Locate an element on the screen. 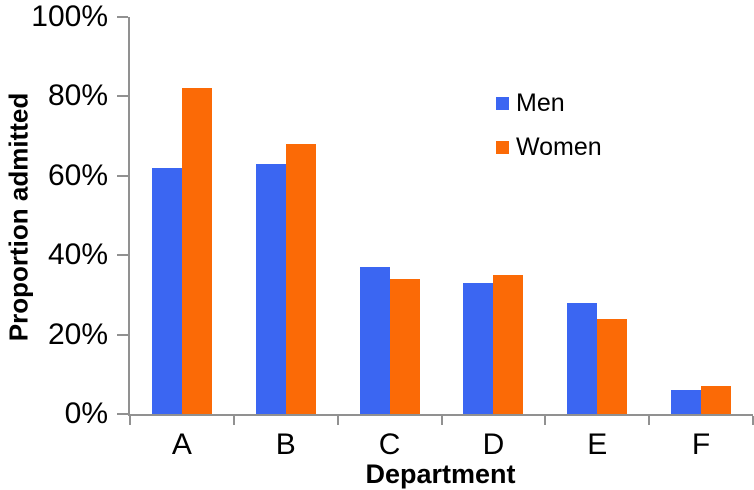  x-tick-label-f: F is located at coordinates (701, 444).